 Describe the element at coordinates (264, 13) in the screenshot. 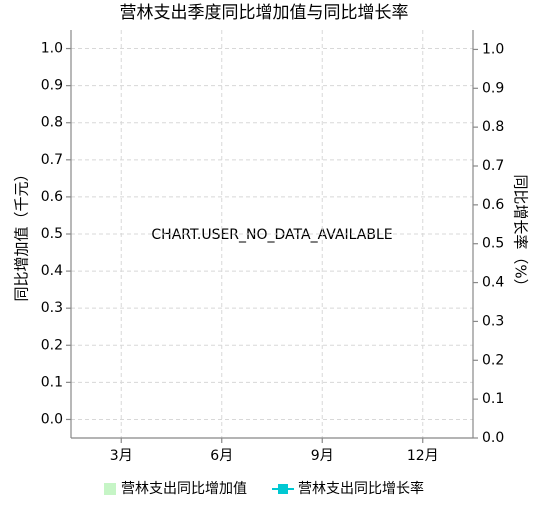

I see `chart-title: 营林支出季度同比增加值与同比增长率` at that location.